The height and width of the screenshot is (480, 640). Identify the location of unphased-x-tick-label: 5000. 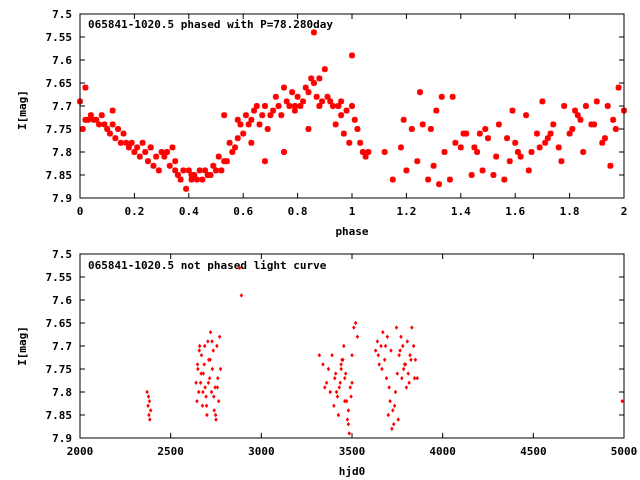
(624, 451).